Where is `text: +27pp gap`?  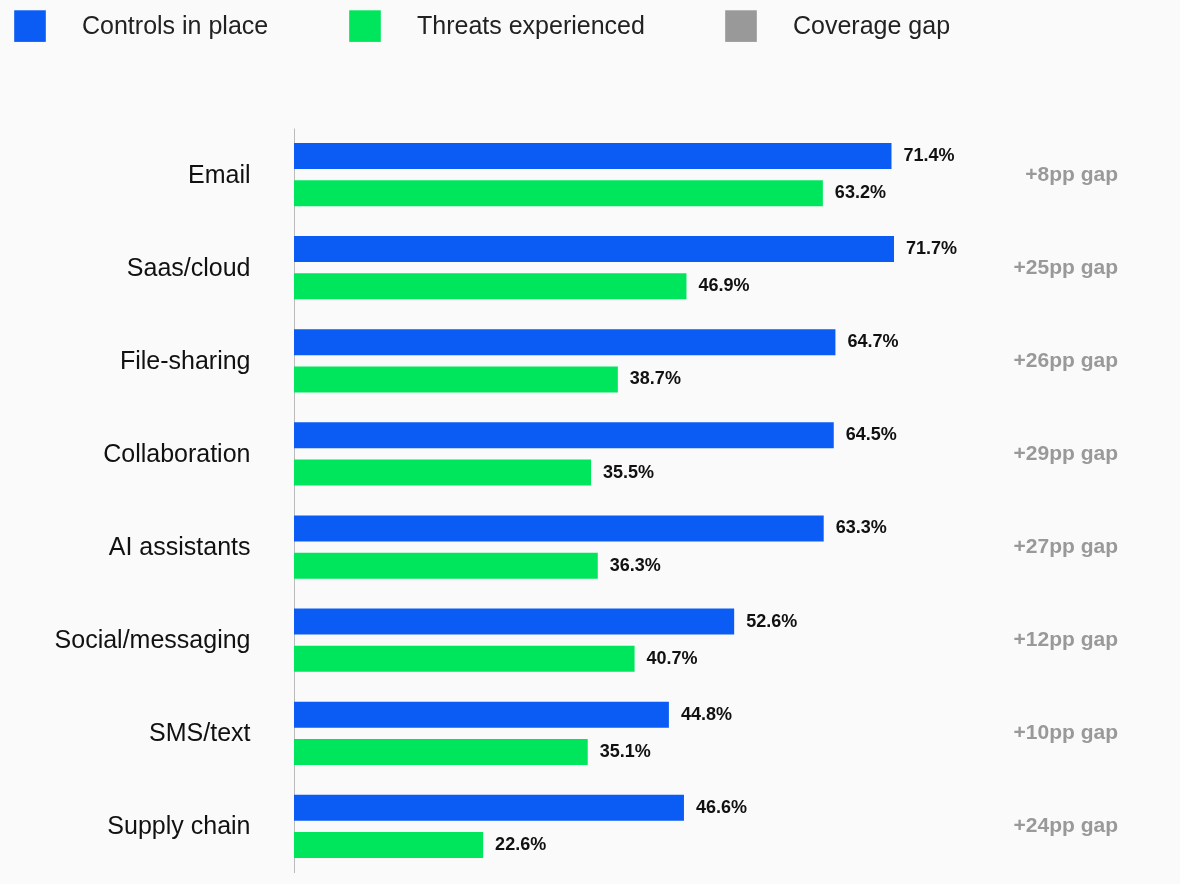 text: +27pp gap is located at coordinates (1065, 546).